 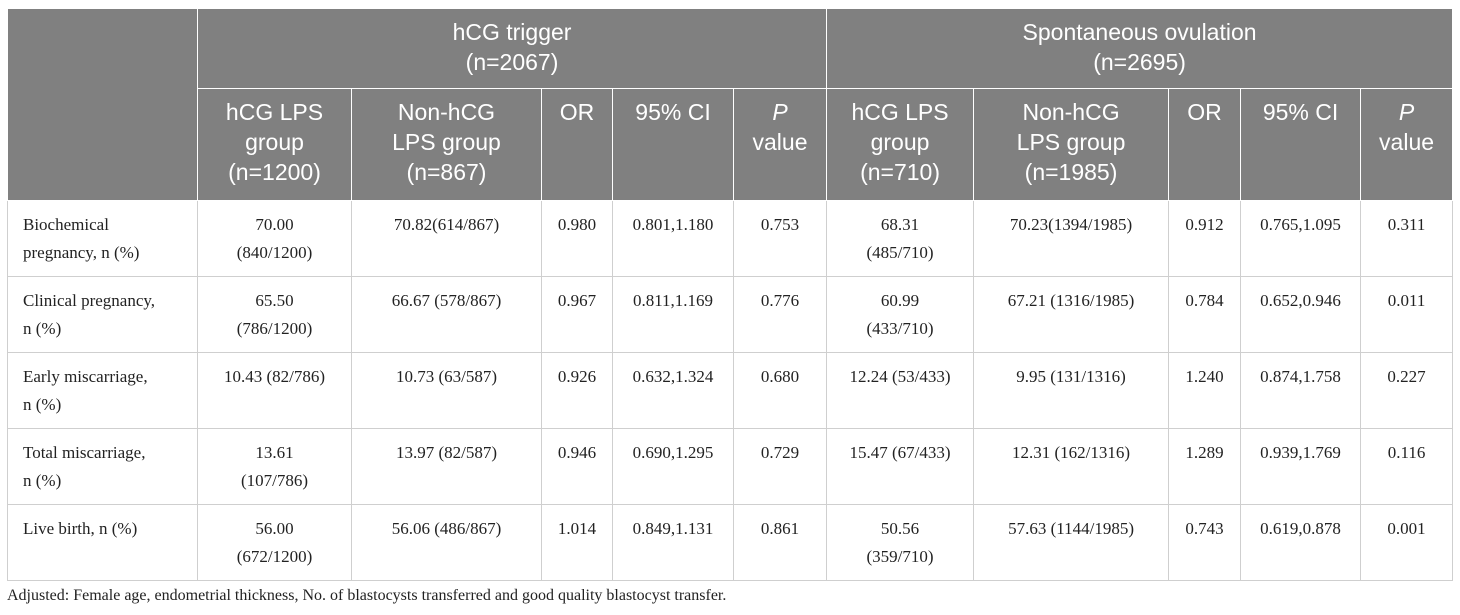 I want to click on table-cell: 0.001, so click(x=1407, y=542).